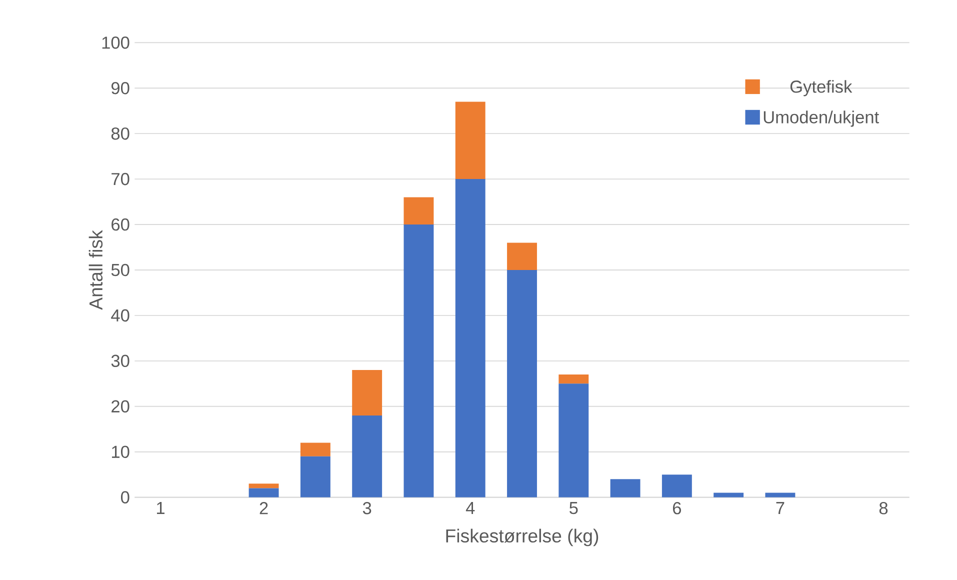 The image size is (957, 580). Describe the element at coordinates (367, 508) in the screenshot. I see `x-tick-label: 3` at that location.